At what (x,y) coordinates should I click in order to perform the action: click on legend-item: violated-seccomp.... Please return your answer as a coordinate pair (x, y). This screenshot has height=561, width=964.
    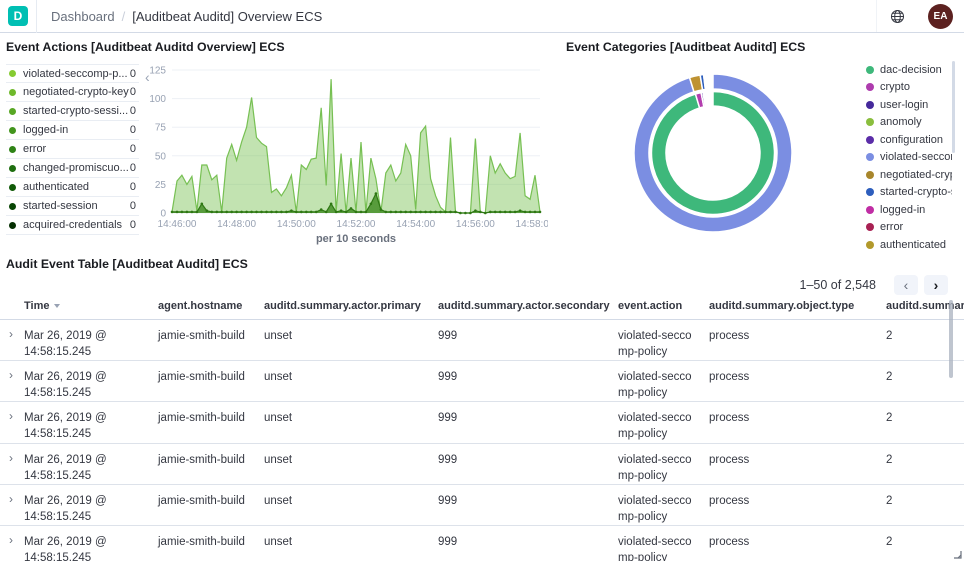
    Looking at the image, I should click on (909, 158).